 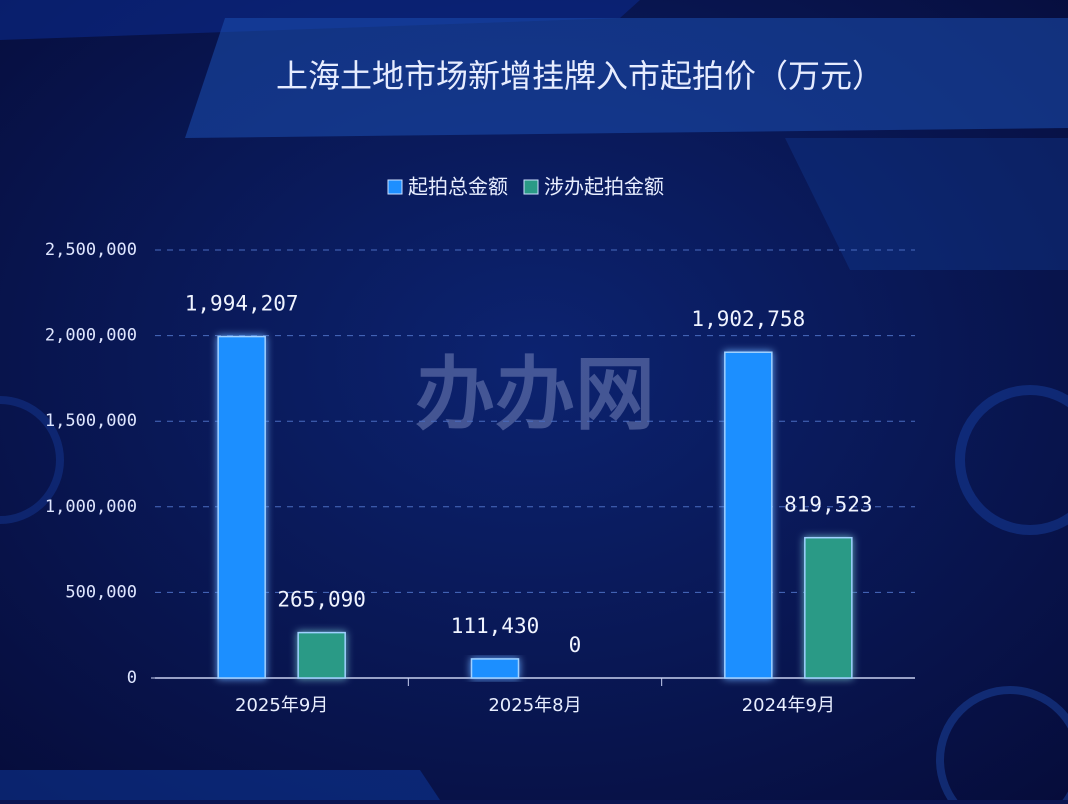 I want to click on y-tick-label: 500,000, so click(x=101, y=592).